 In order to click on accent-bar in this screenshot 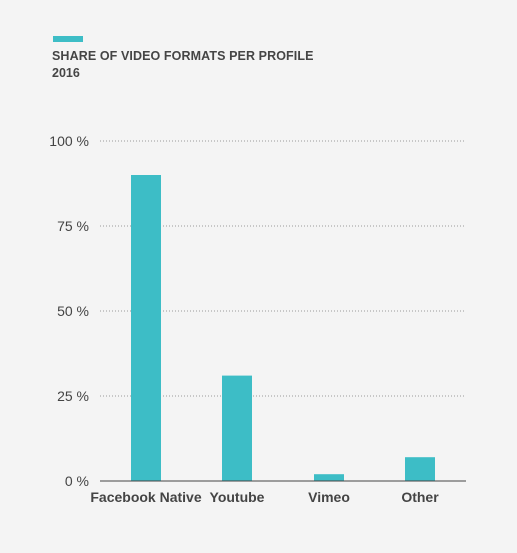, I will do `click(68, 39)`.